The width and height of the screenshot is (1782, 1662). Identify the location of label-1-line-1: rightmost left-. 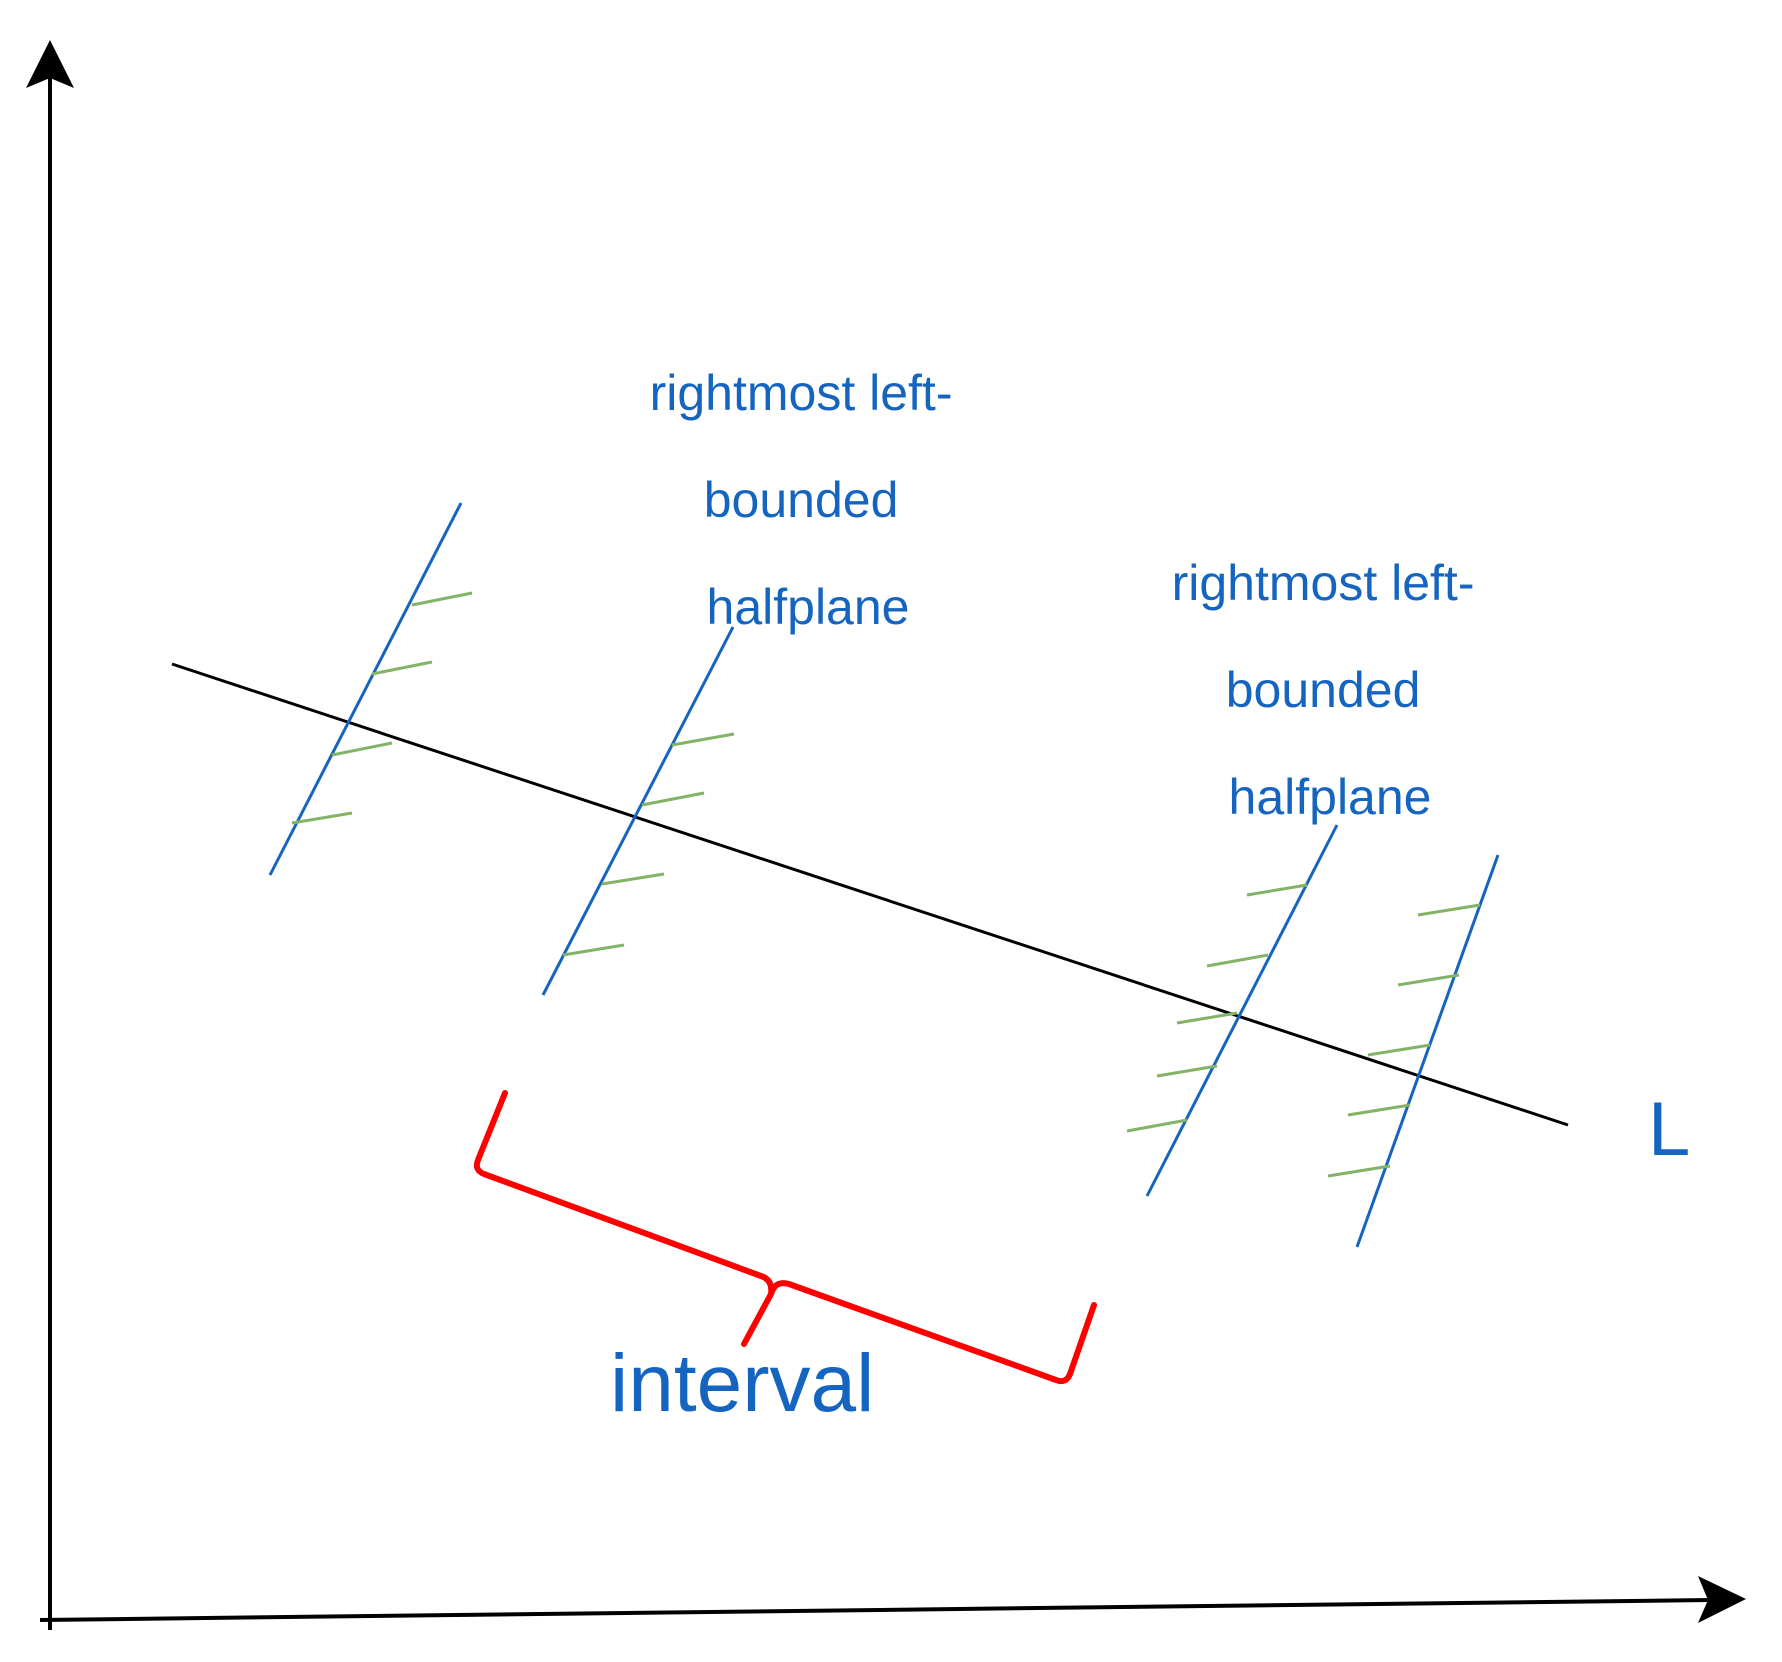
(801, 393).